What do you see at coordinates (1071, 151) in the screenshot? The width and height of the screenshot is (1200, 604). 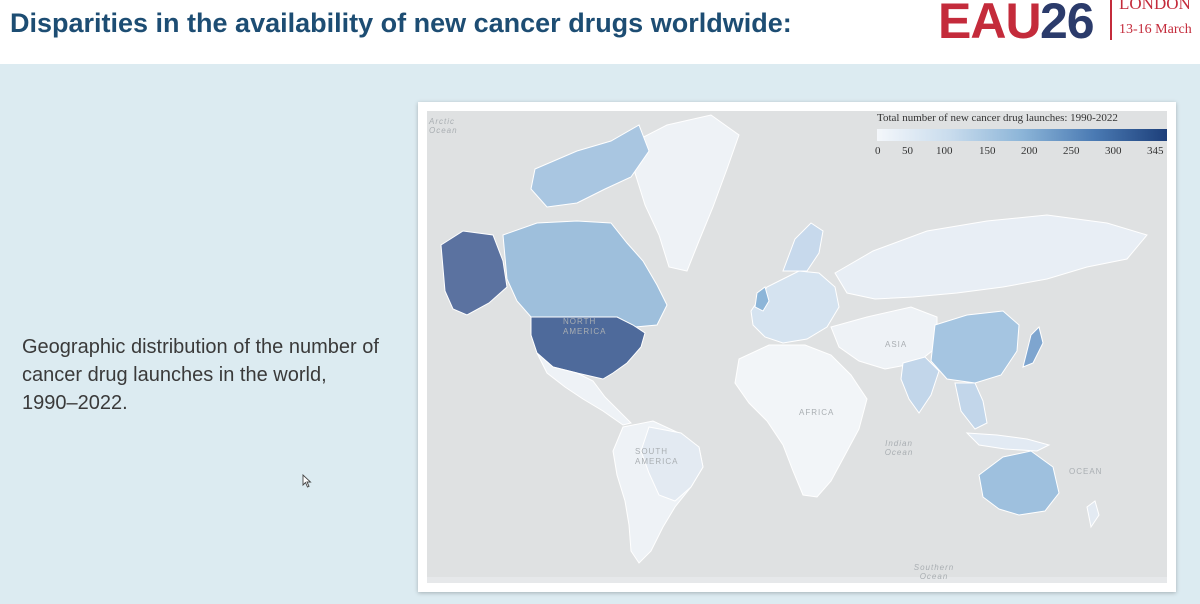 I see `legend-tick: 250` at bounding box center [1071, 151].